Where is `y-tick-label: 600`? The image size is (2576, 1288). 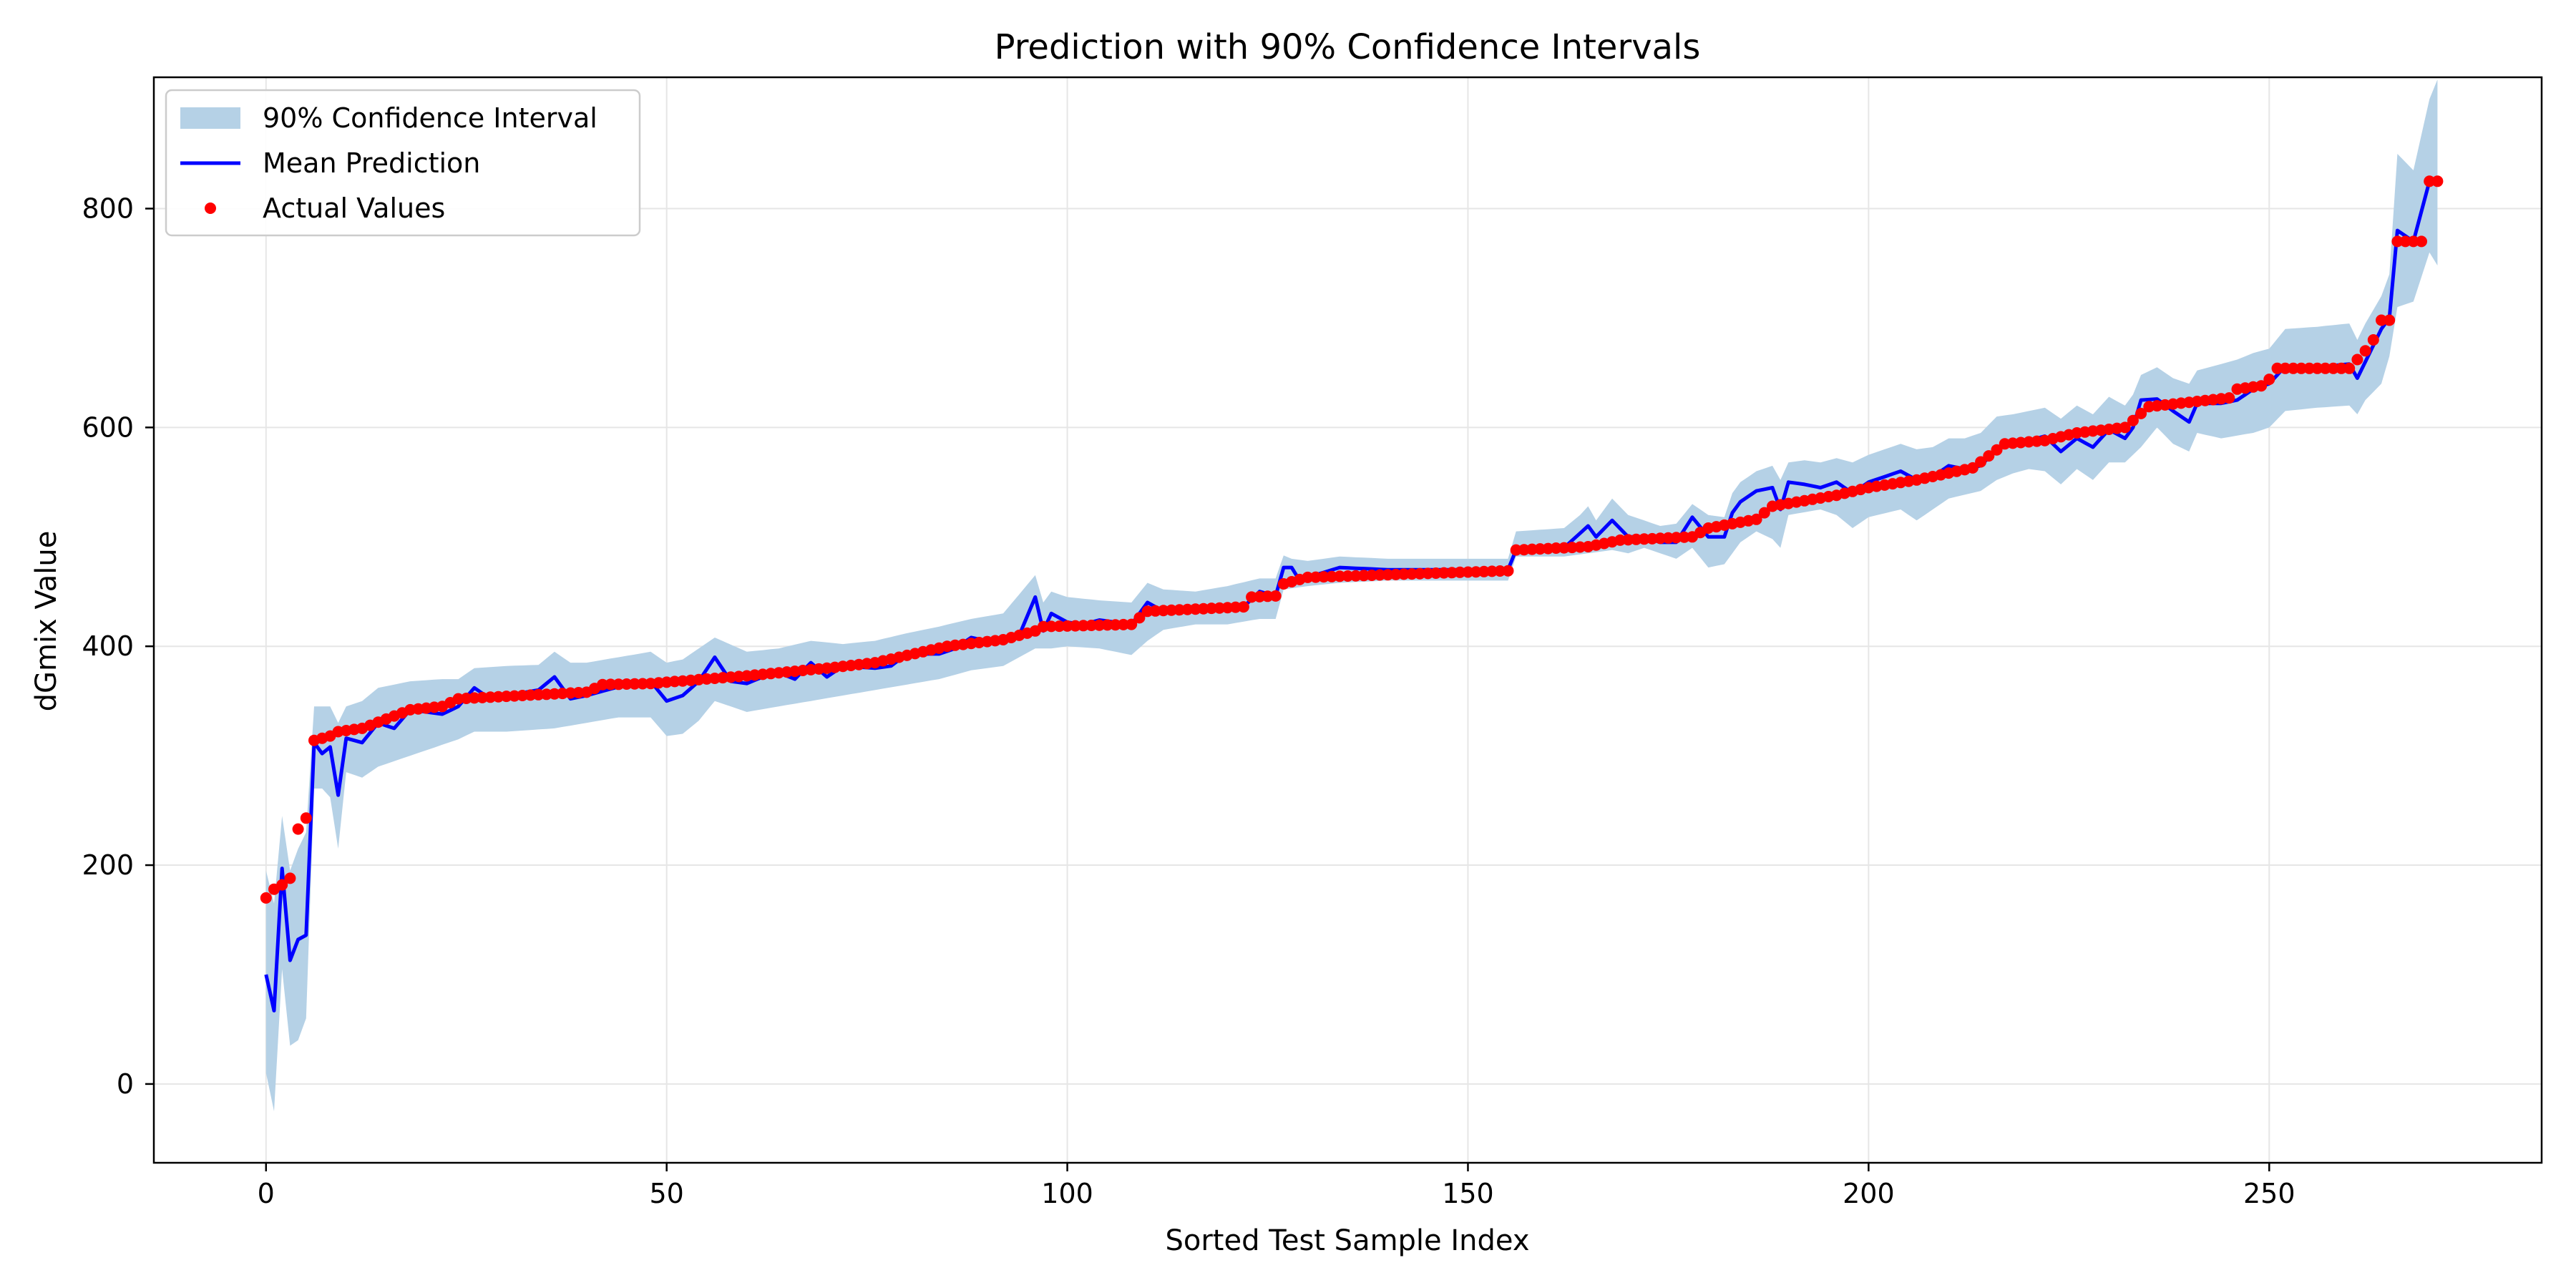
y-tick-label: 600 is located at coordinates (108, 427).